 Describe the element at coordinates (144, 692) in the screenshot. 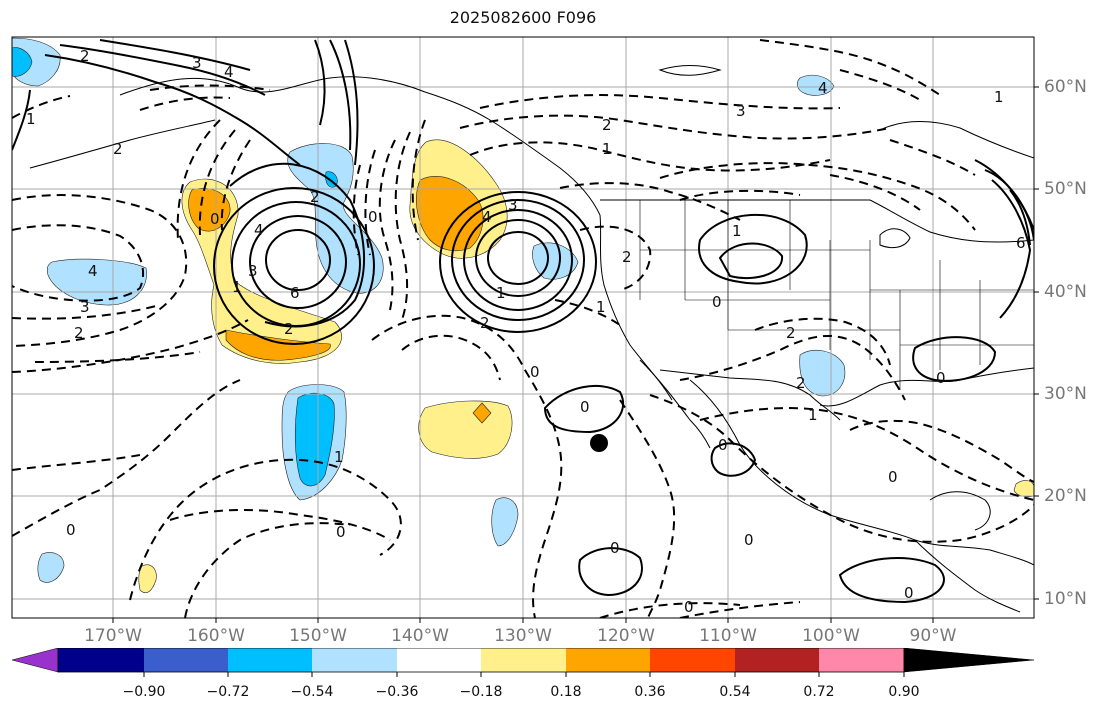

I see `colorbar-tick-label: −0.90` at that location.